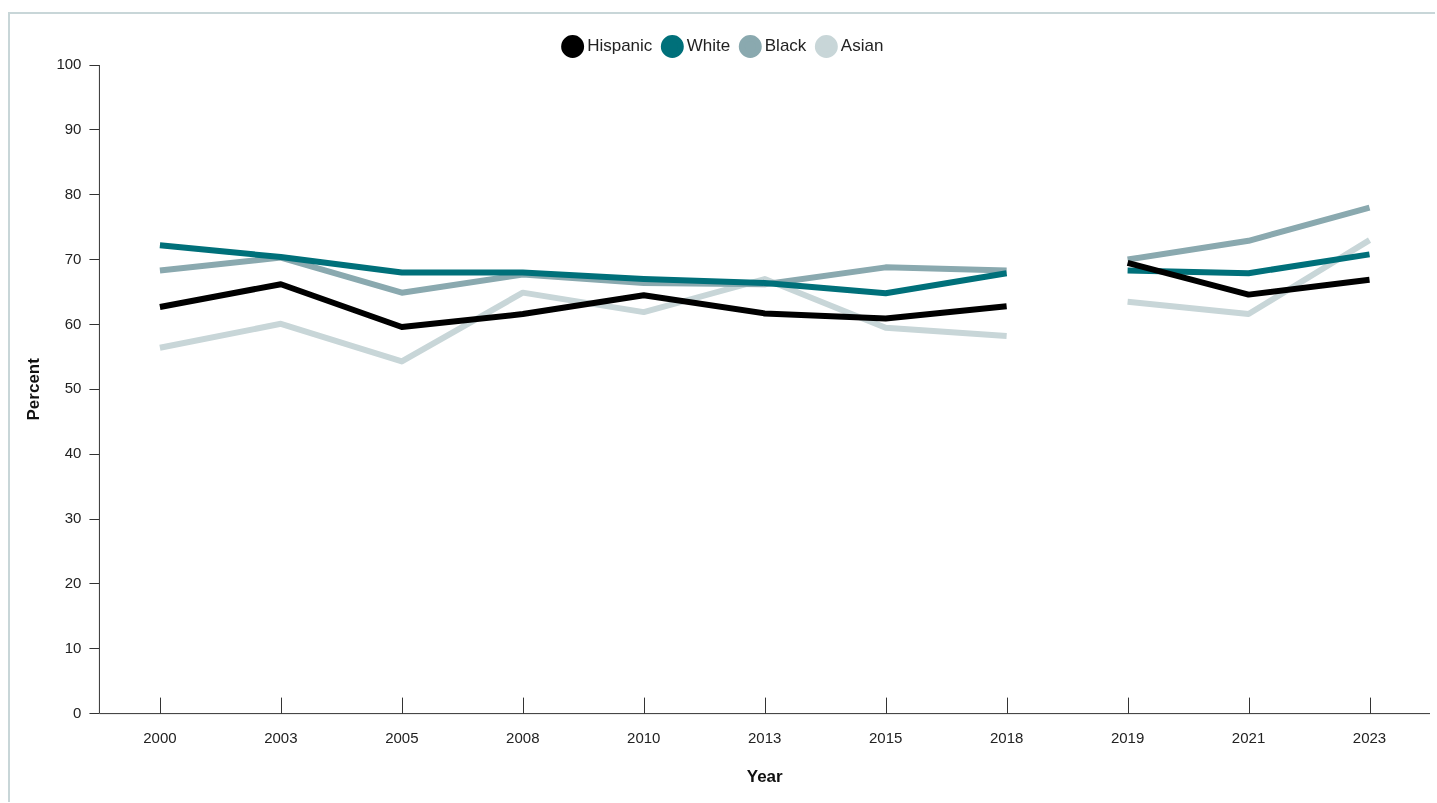 This screenshot has height=803, width=1437. Describe the element at coordinates (73, 323) in the screenshot. I see `y-tick-label: 60` at that location.